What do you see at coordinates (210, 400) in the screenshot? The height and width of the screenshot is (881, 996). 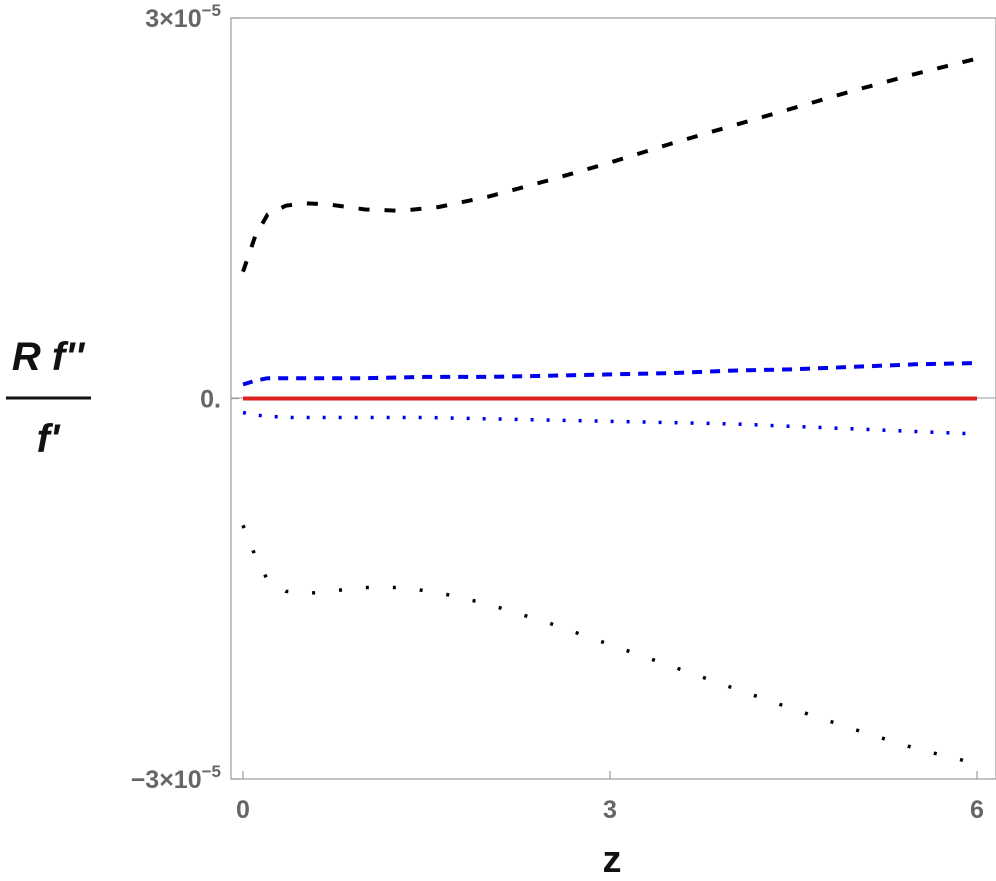 I see `y-tick-label: 0.` at bounding box center [210, 400].